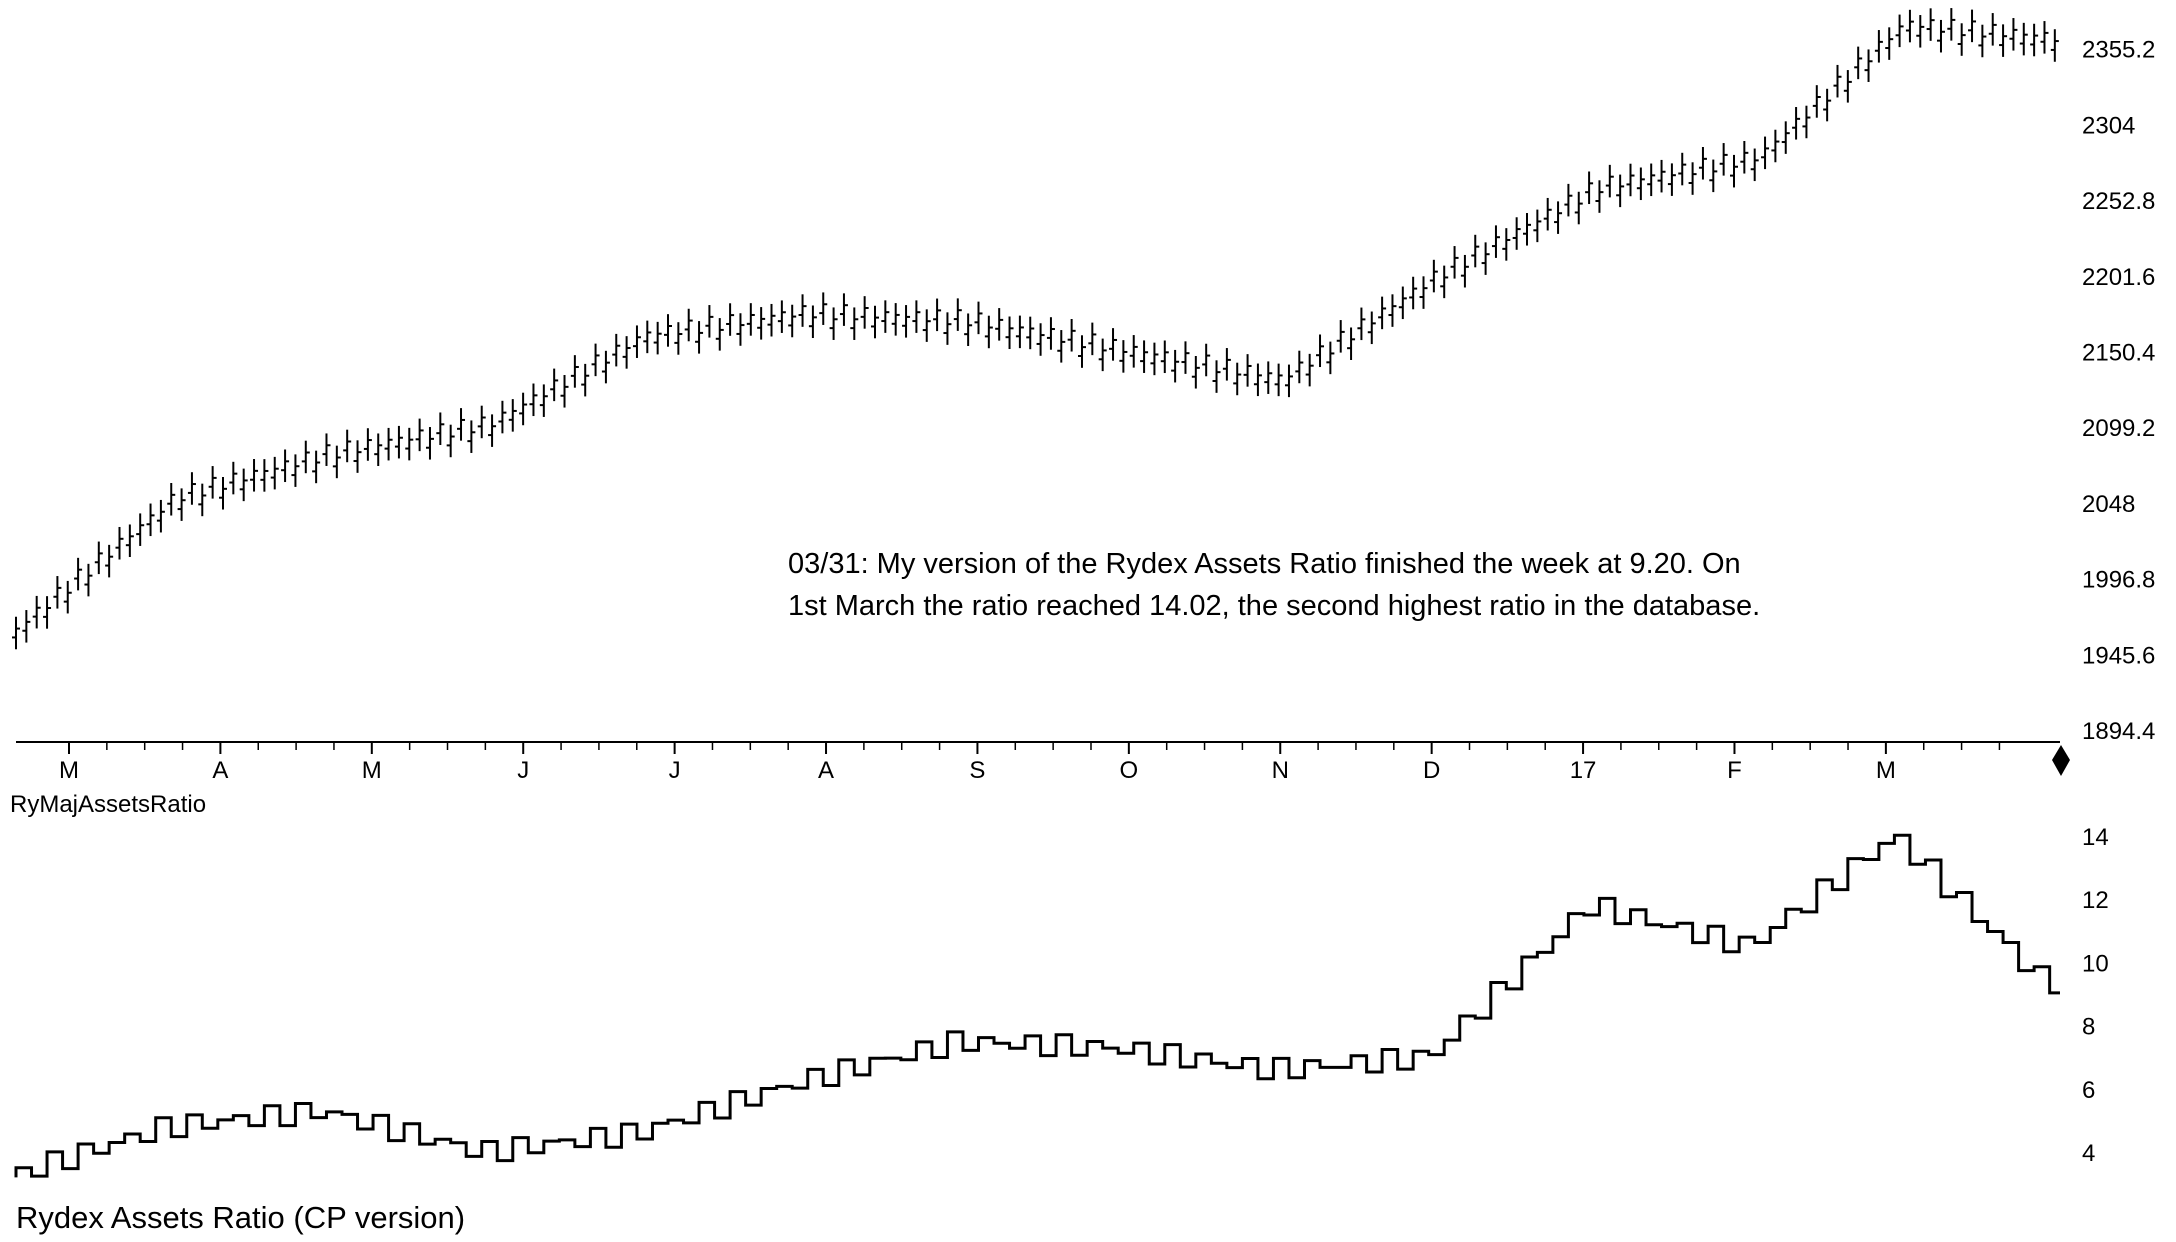  I want to click on indicator-label: RyMajAssetsRatio, so click(108, 804).